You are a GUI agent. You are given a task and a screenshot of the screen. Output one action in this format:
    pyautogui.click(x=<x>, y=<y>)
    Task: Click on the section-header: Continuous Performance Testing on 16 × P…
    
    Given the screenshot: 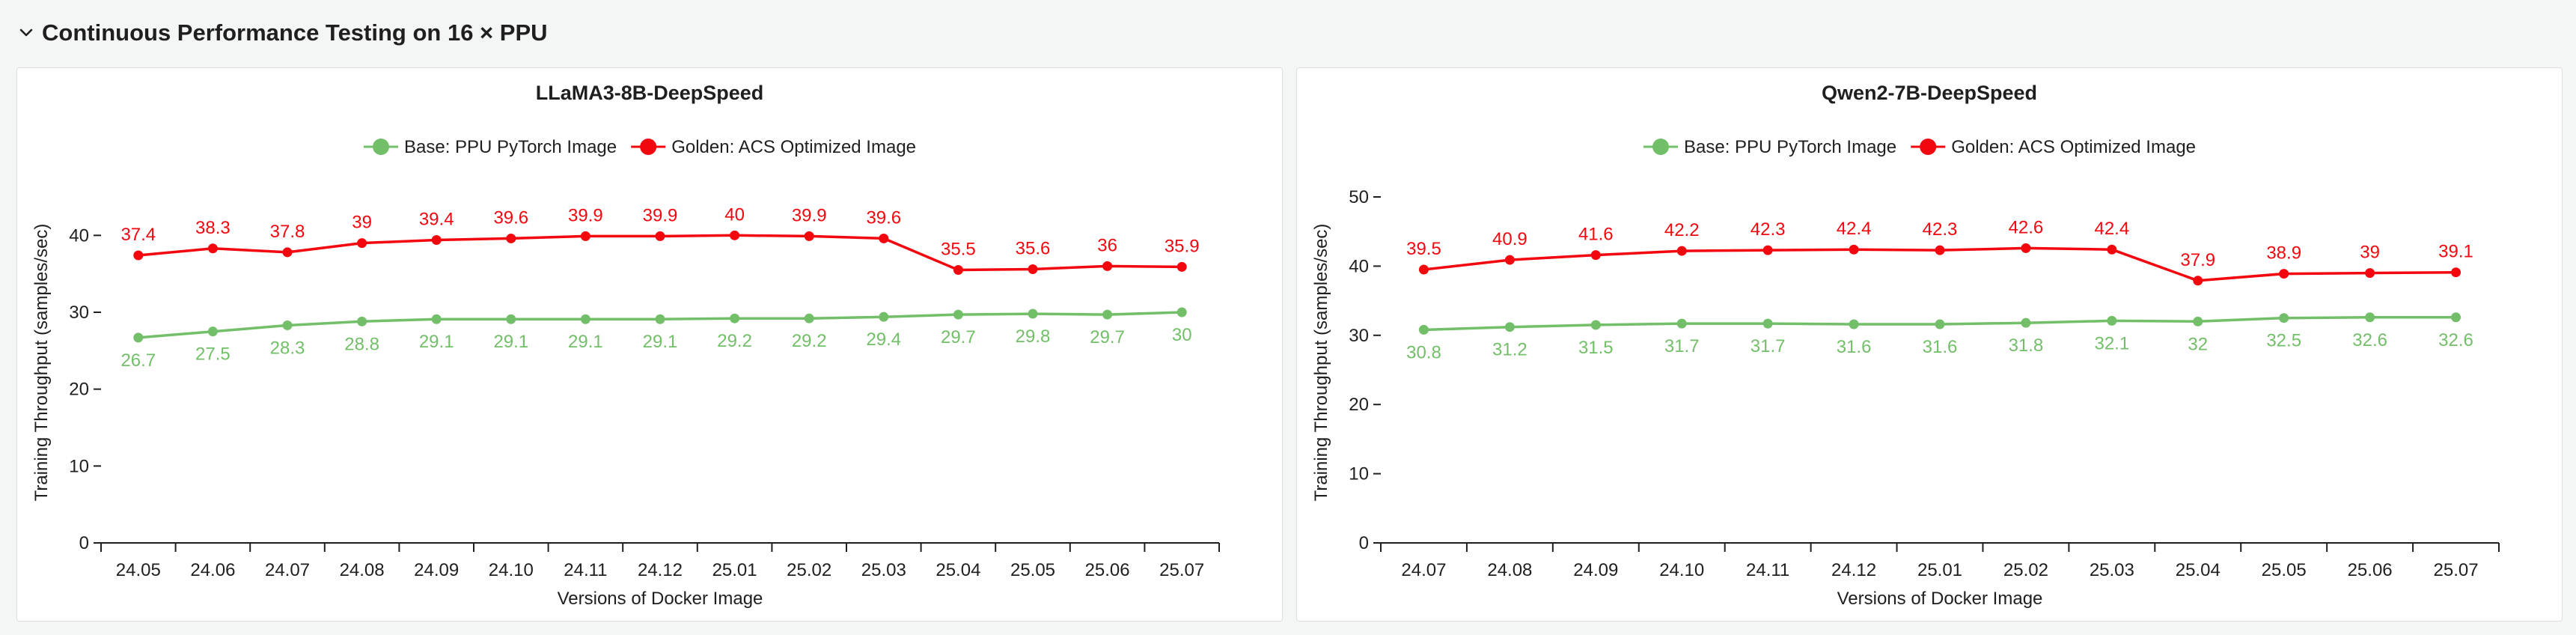 What is the action you would take?
    pyautogui.click(x=282, y=32)
    